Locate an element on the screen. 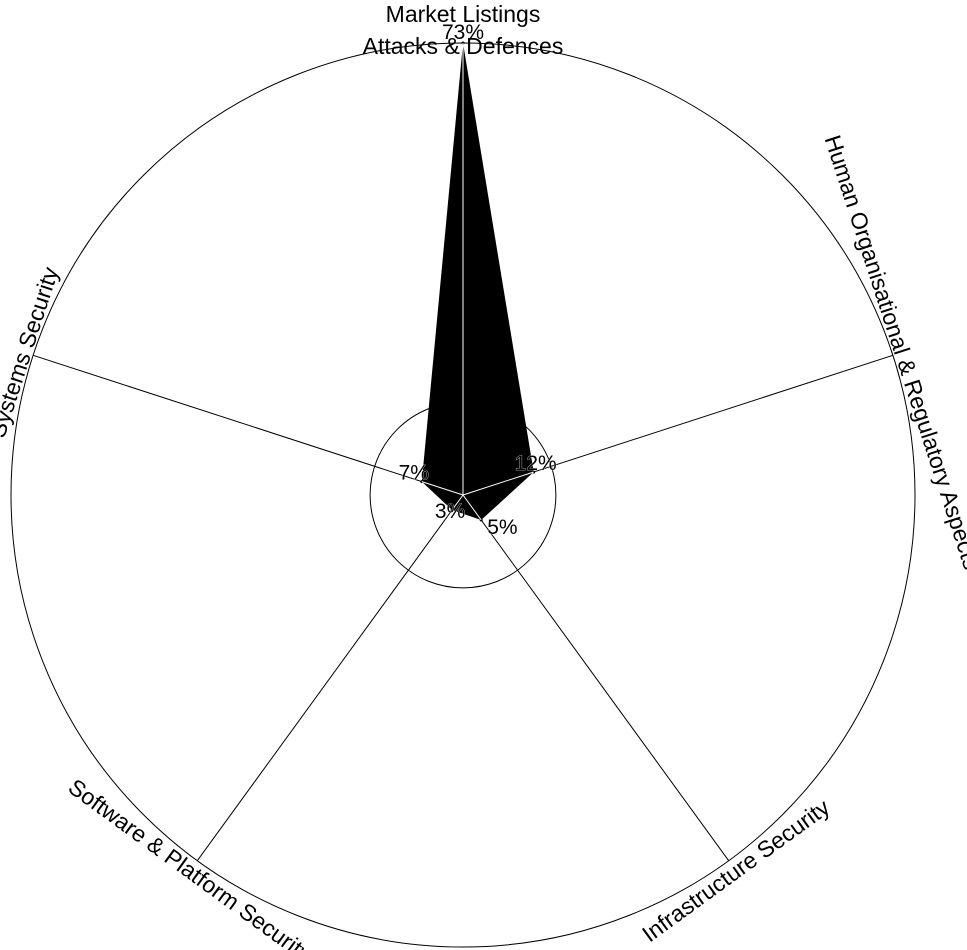 This screenshot has height=950, width=967. value-label-attacks-defences: 73% is located at coordinates (463, 32).